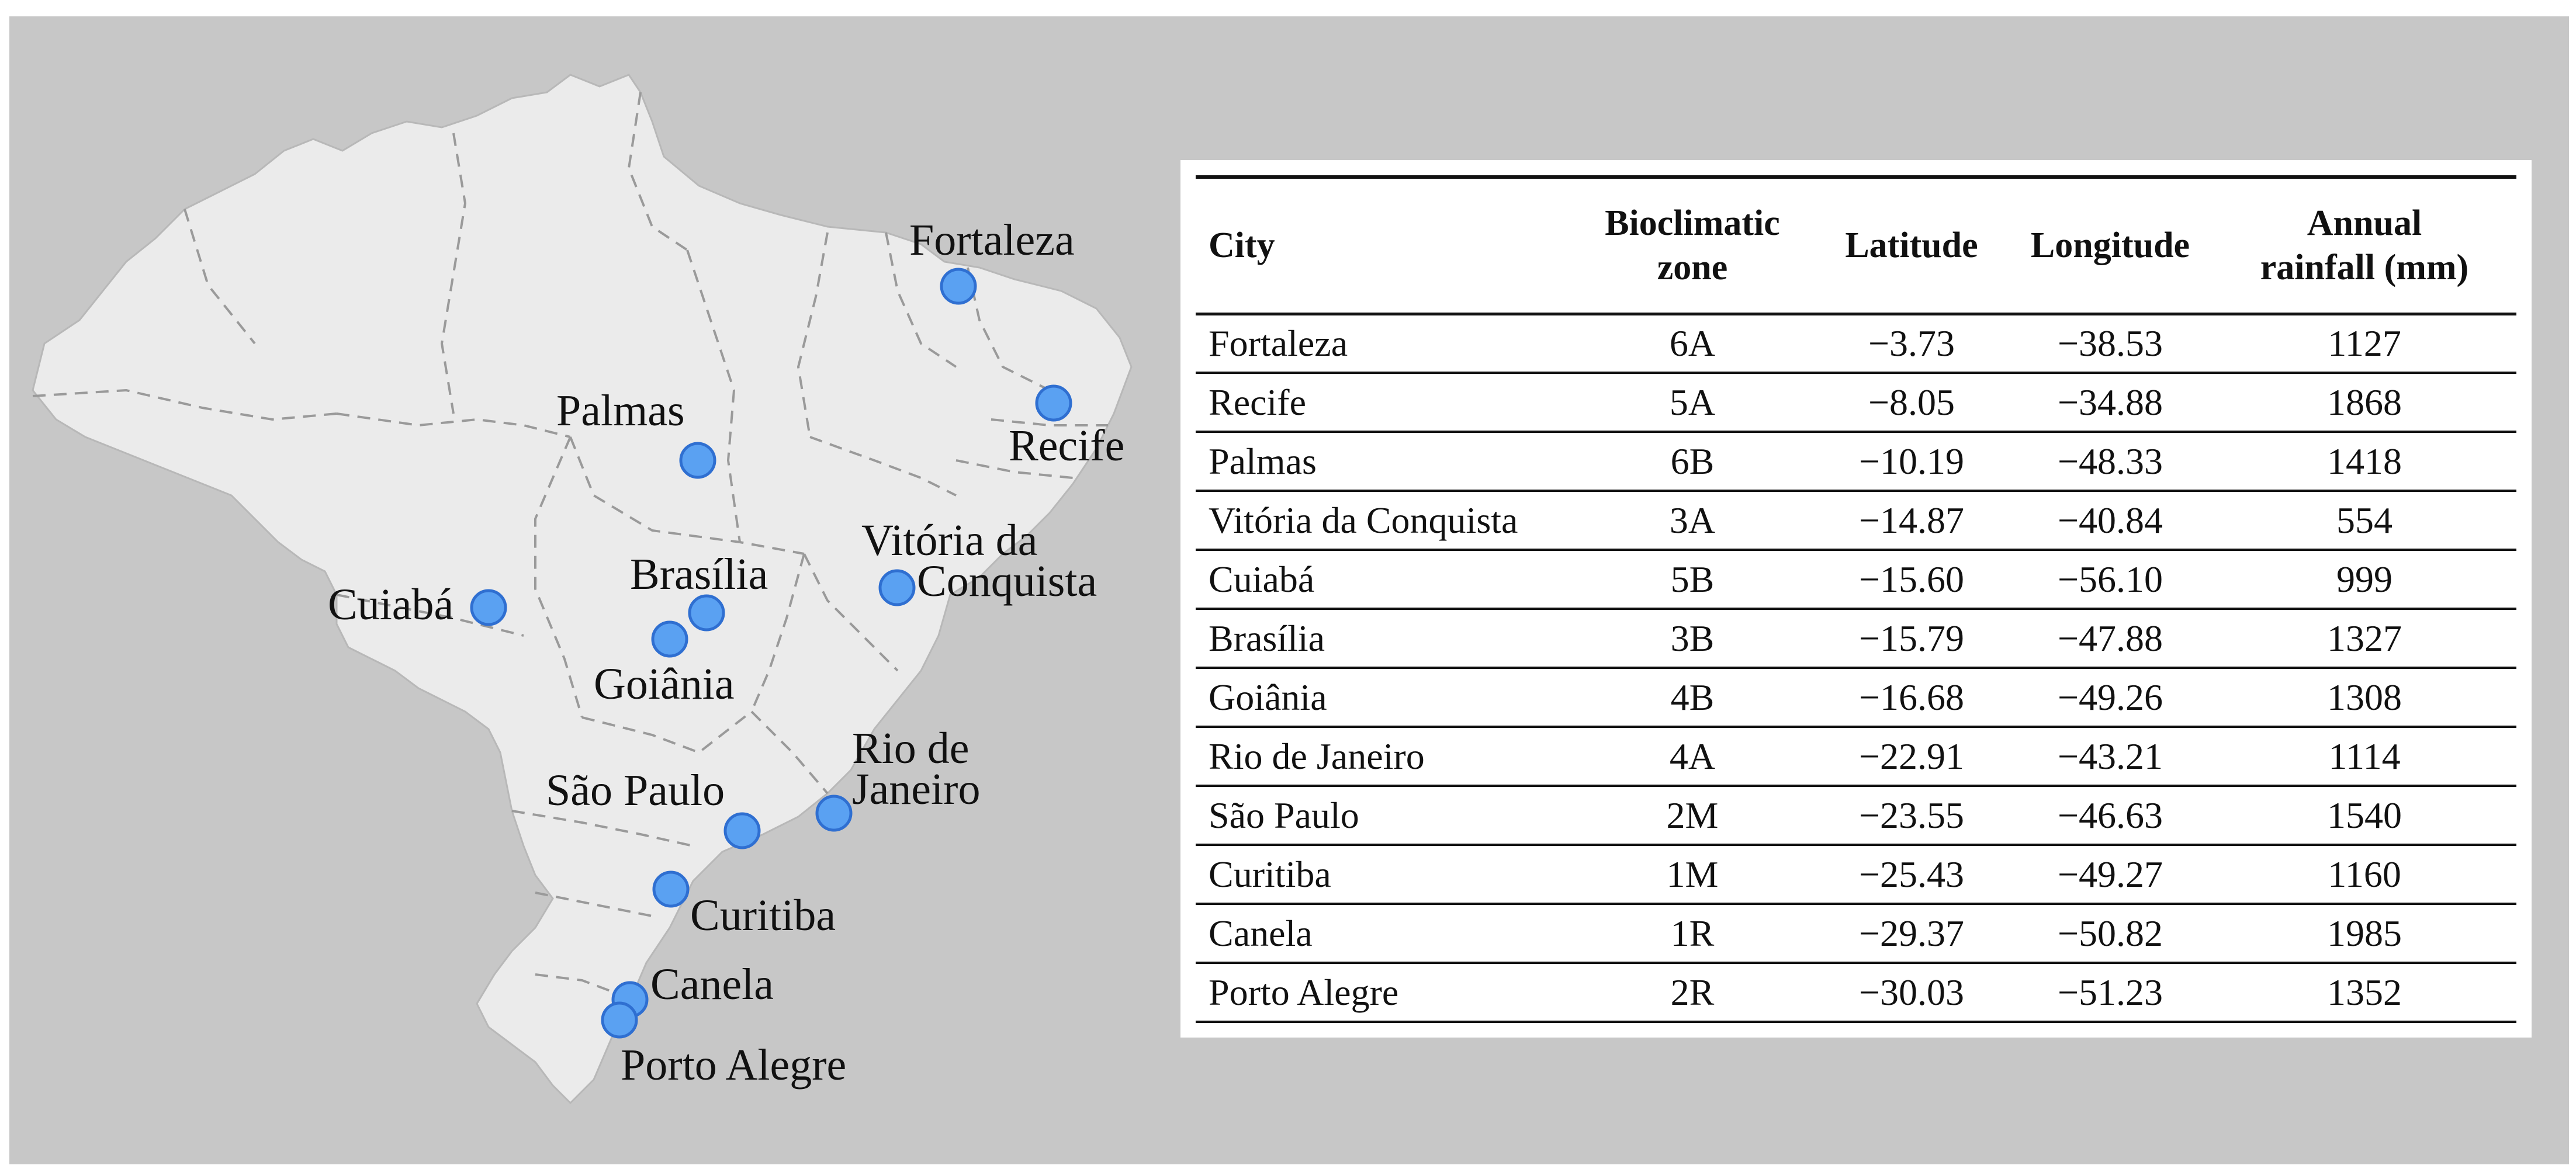  Describe the element at coordinates (2110, 934) in the screenshot. I see `cell-longitude: −50.82` at that location.